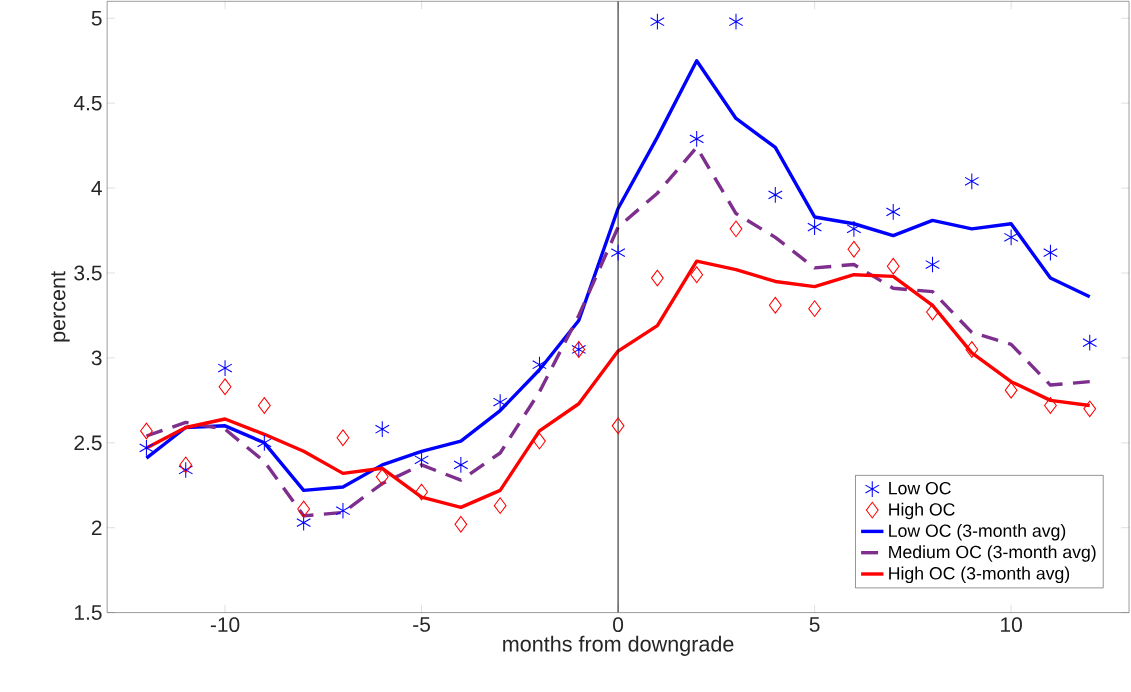 This screenshot has width=1131, height=692. Describe the element at coordinates (992, 553) in the screenshot. I see `legend-label: Medium OC (3-month avg)` at that location.